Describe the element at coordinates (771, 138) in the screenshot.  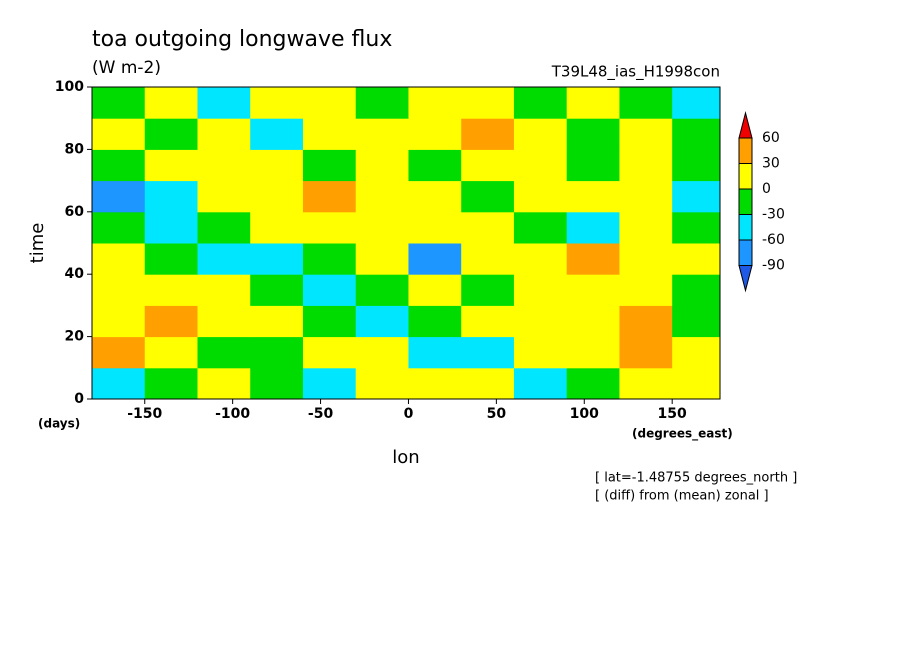
I see `colorbar-label: 60` at that location.